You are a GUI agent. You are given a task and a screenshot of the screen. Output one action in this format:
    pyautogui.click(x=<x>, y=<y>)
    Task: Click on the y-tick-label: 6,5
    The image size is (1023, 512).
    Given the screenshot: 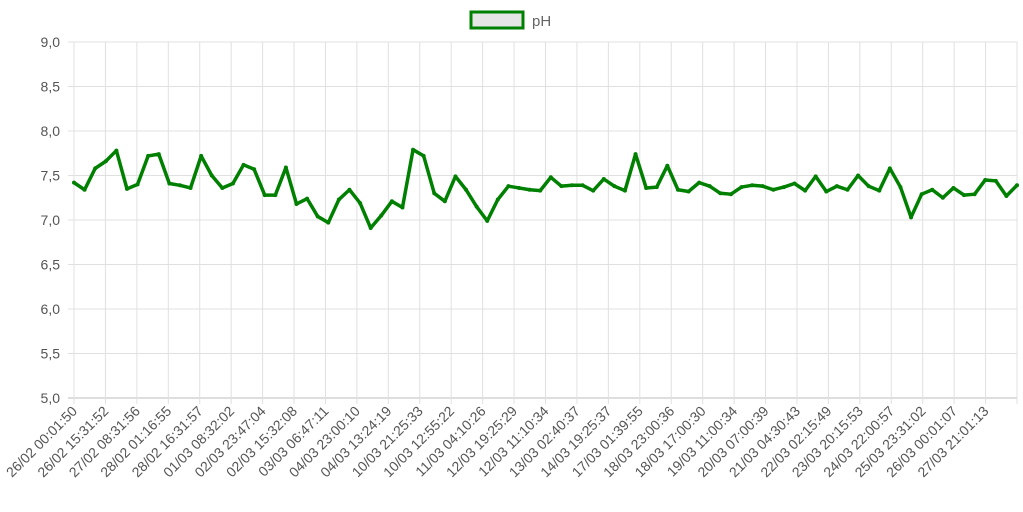 What is the action you would take?
    pyautogui.click(x=51, y=265)
    